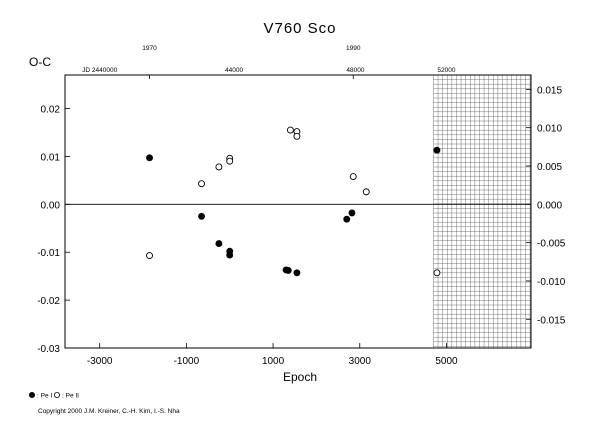 The image size is (590, 425). What do you see at coordinates (48, 349) in the screenshot?
I see `y-tick-label-left: -0.03` at bounding box center [48, 349].